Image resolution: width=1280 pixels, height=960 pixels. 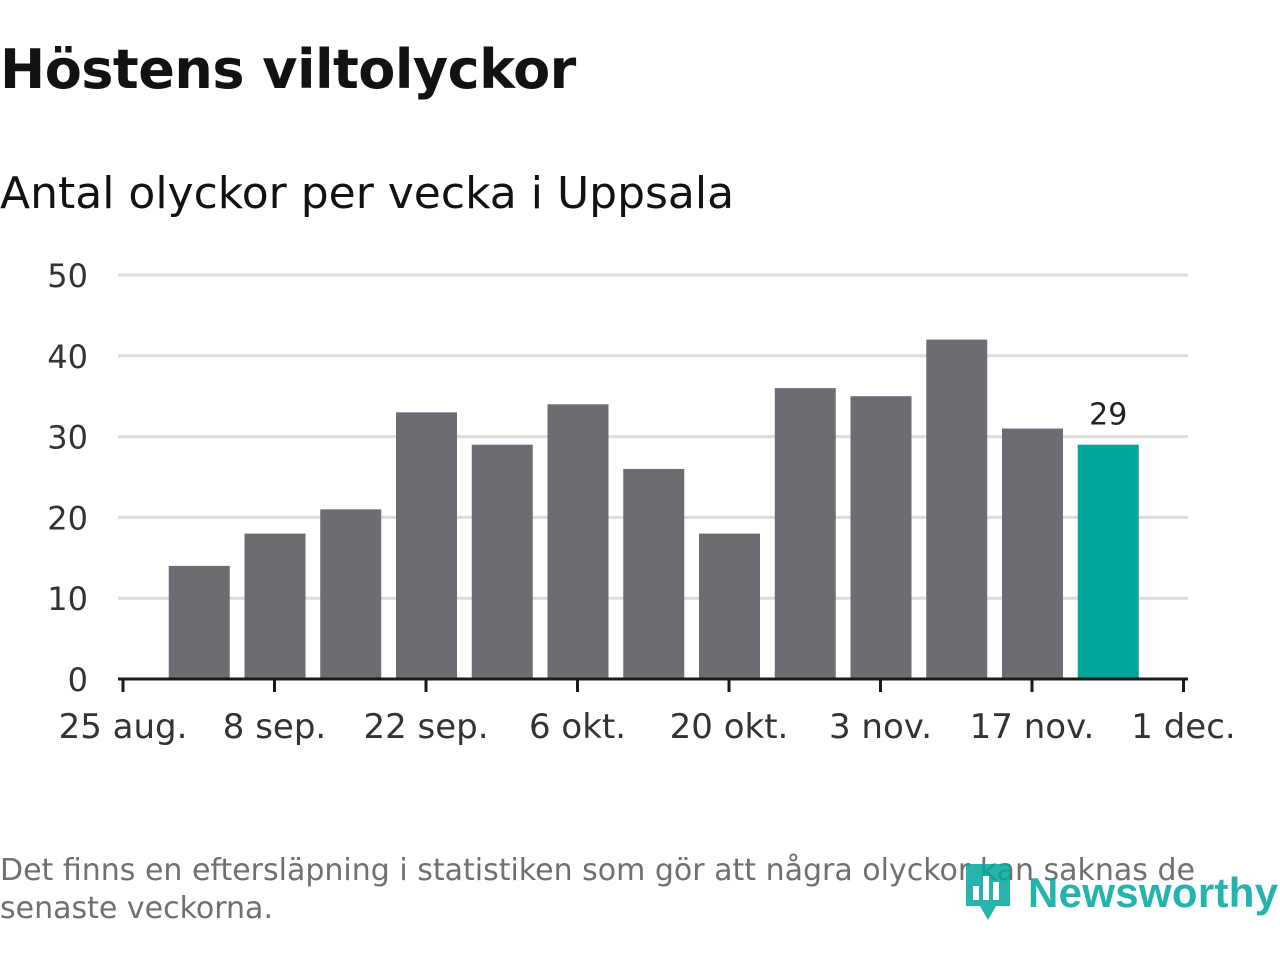 What do you see at coordinates (880, 727) in the screenshot?
I see `x-tick-label: 3 nov.` at bounding box center [880, 727].